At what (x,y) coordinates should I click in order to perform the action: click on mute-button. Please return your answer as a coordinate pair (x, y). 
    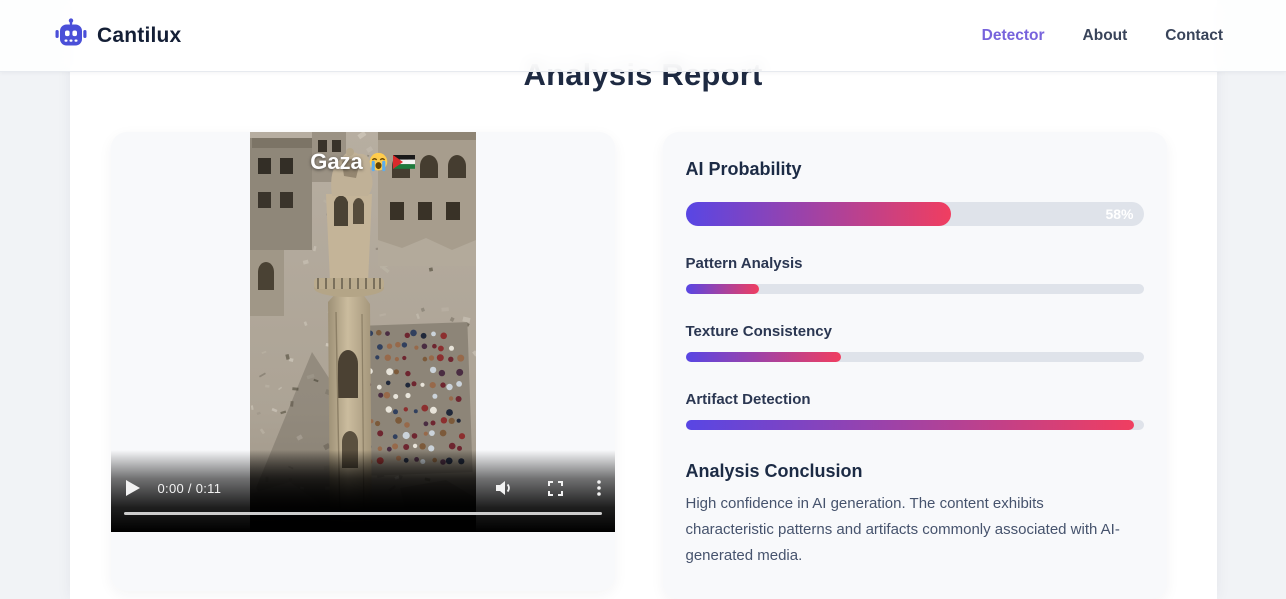
    Looking at the image, I should click on (504, 488).